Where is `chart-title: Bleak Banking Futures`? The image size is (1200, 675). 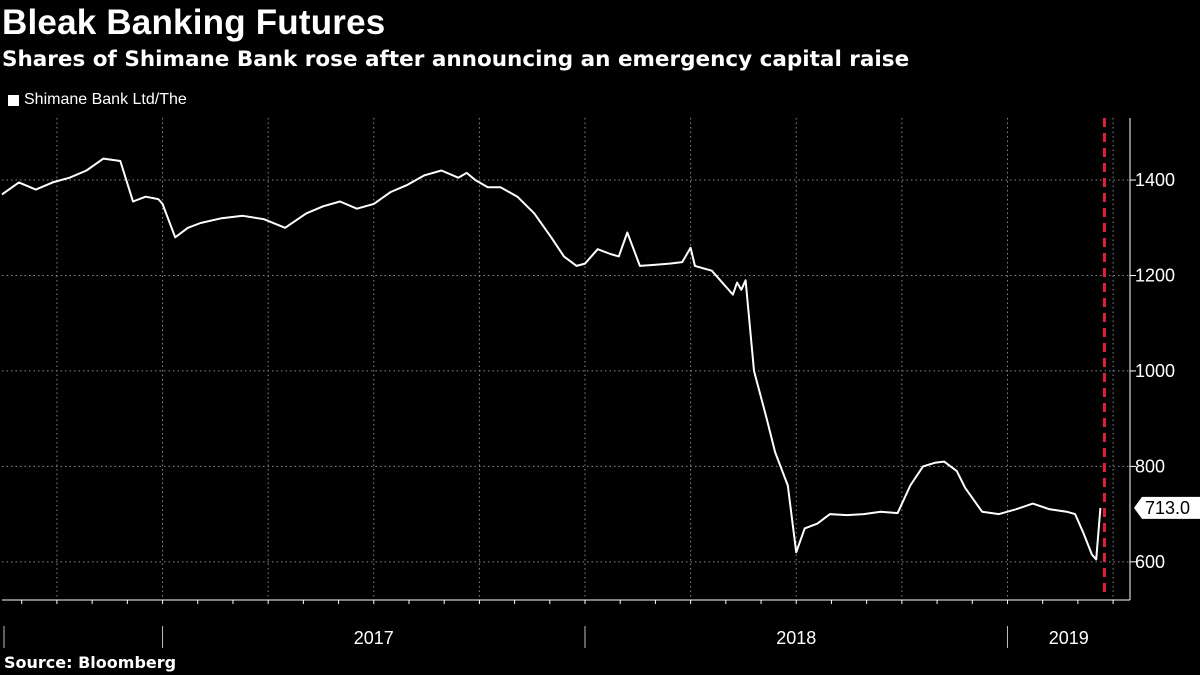
chart-title: Bleak Banking Futures is located at coordinates (194, 22).